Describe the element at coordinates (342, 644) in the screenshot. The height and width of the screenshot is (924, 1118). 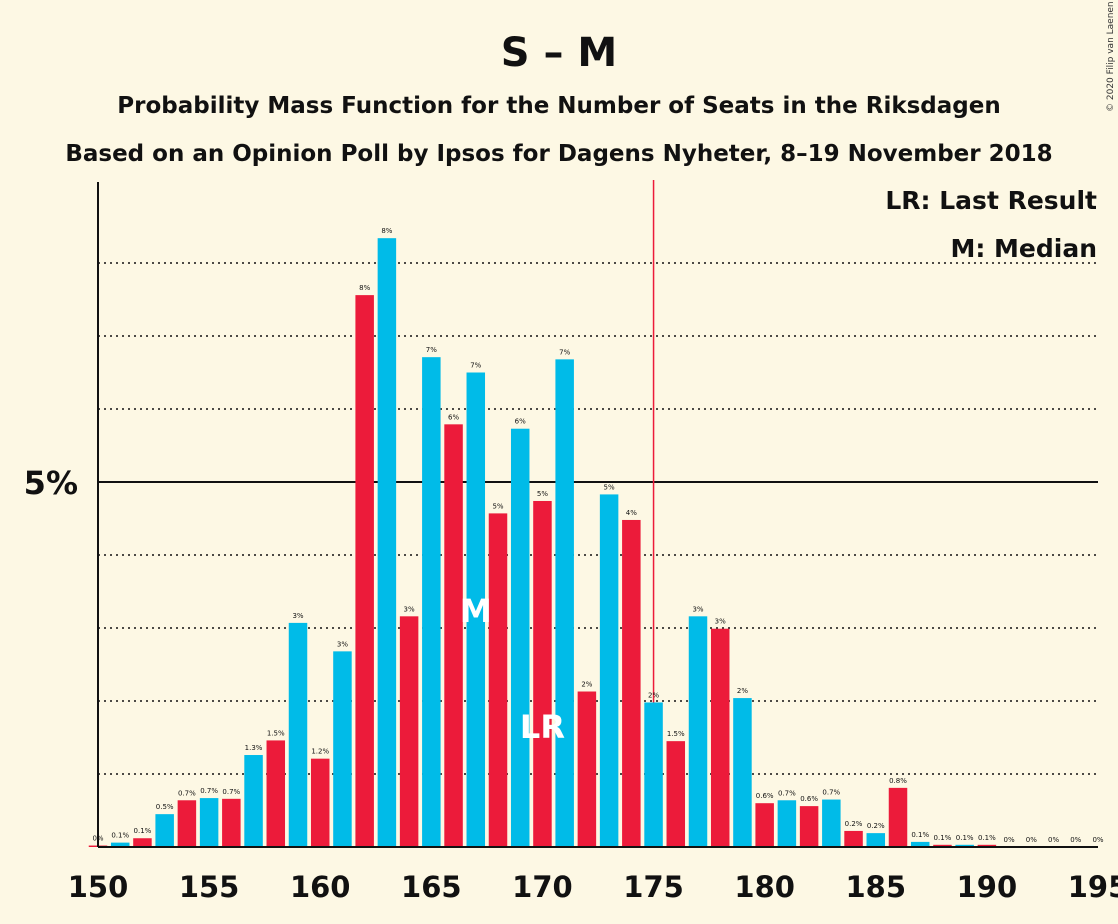
I see `bar-label-161: 3%` at that location.